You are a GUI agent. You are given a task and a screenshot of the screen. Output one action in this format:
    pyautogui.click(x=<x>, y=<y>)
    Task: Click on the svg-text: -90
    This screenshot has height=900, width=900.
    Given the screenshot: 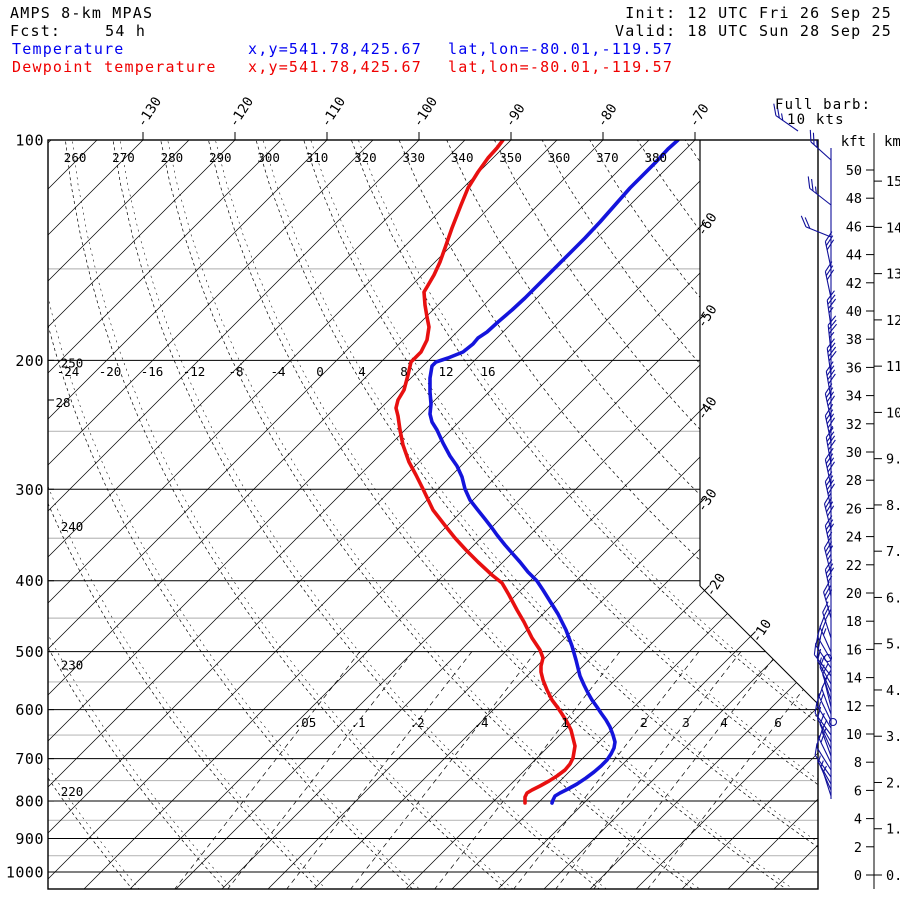 What is the action you would take?
    pyautogui.click(x=515, y=115)
    